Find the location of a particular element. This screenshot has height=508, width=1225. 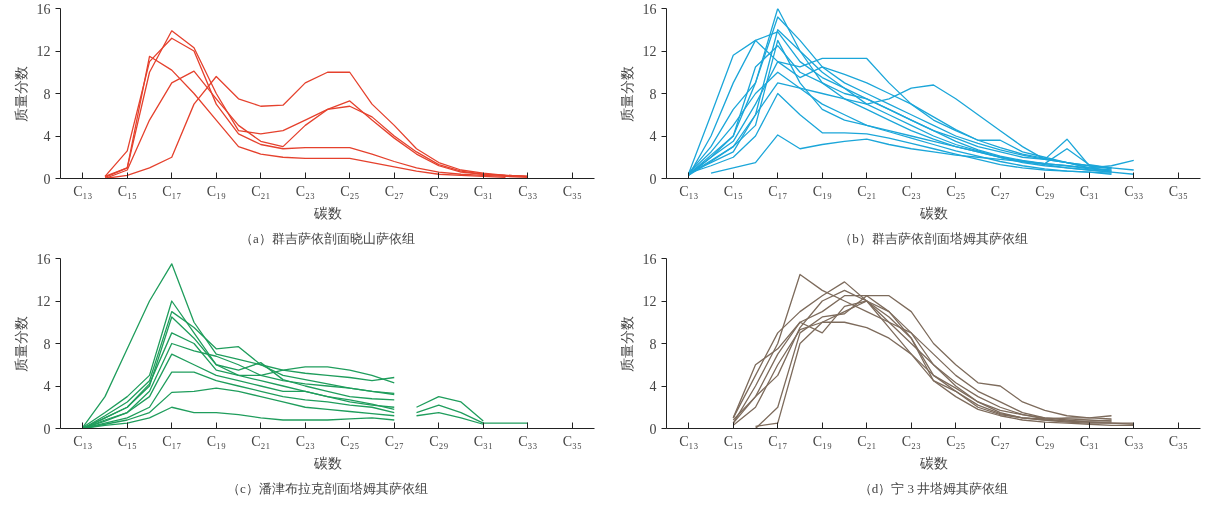

text: （a）群吉萨依剖面晓山萨依组 is located at coordinates (327, 238).